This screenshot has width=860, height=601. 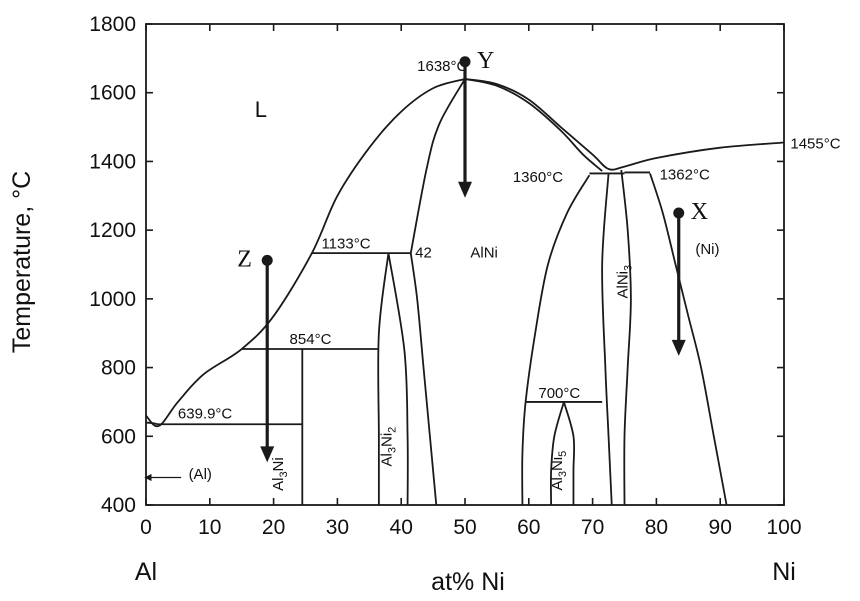 I want to click on y-tick-label: 1000, so click(x=112, y=299).